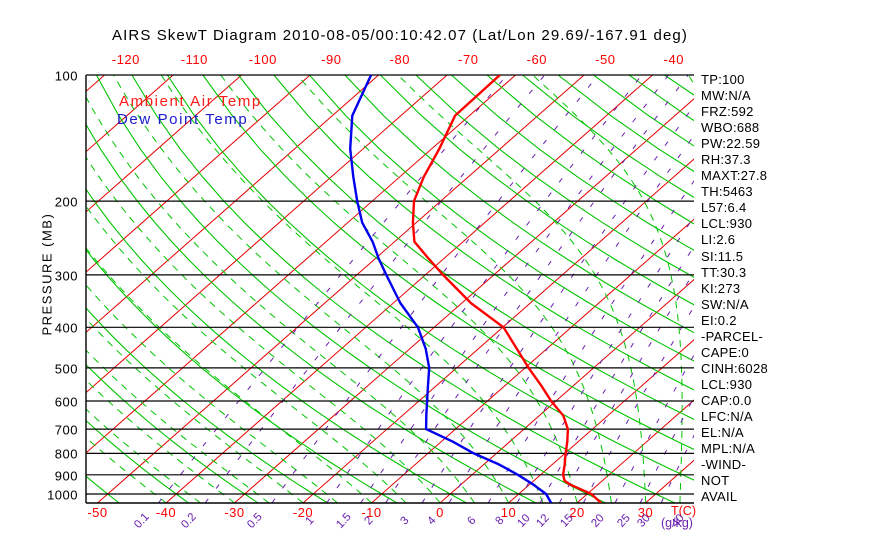 This screenshot has width=870, height=560. Describe the element at coordinates (718, 240) in the screenshot. I see `stat-line: LI:2.6` at that location.